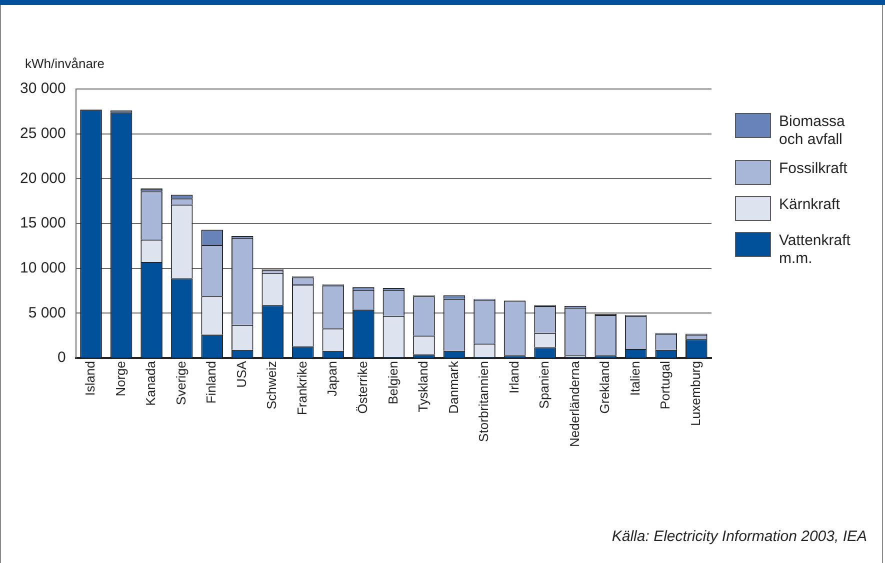  Describe the element at coordinates (392, 382) in the screenshot. I see `x-tick-label: Belgien` at that location.